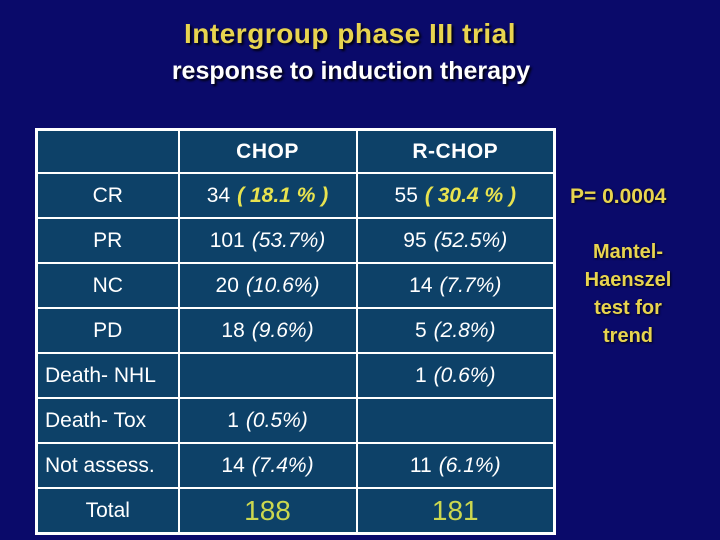 Image resolution: width=720 pixels, height=540 pixels. Describe the element at coordinates (267, 151) in the screenshot. I see `column-header-chop: CHOP` at that location.